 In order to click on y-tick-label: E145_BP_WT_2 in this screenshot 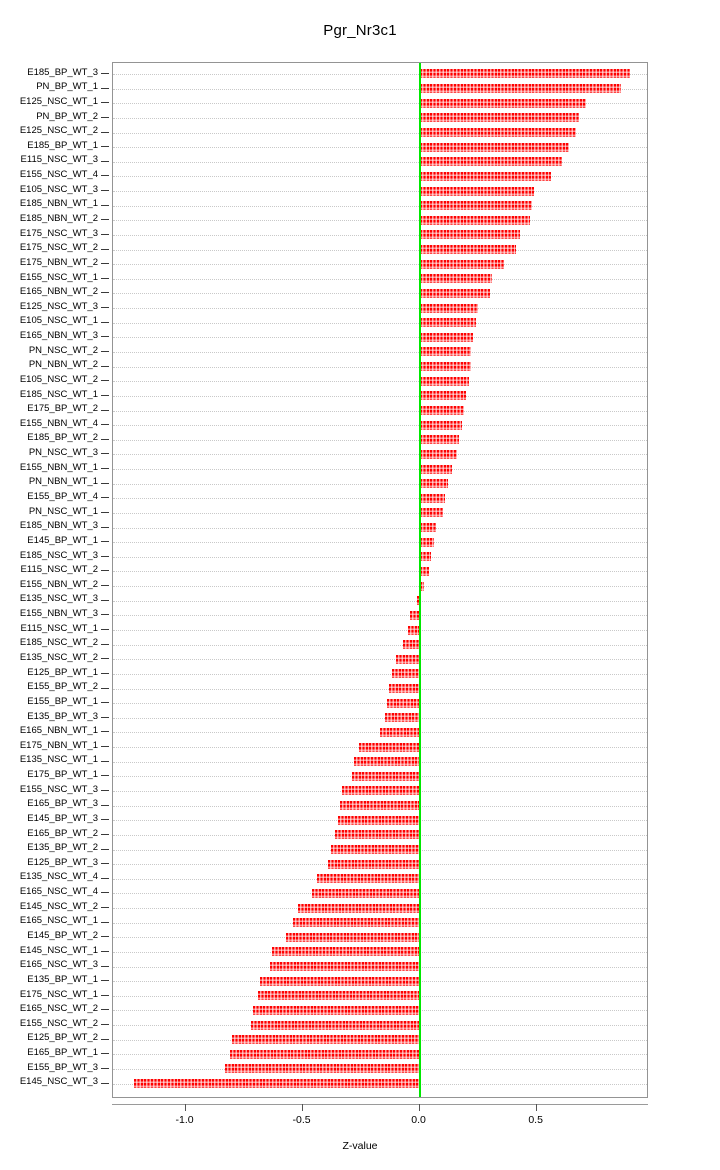, I will do `click(62, 935)`.